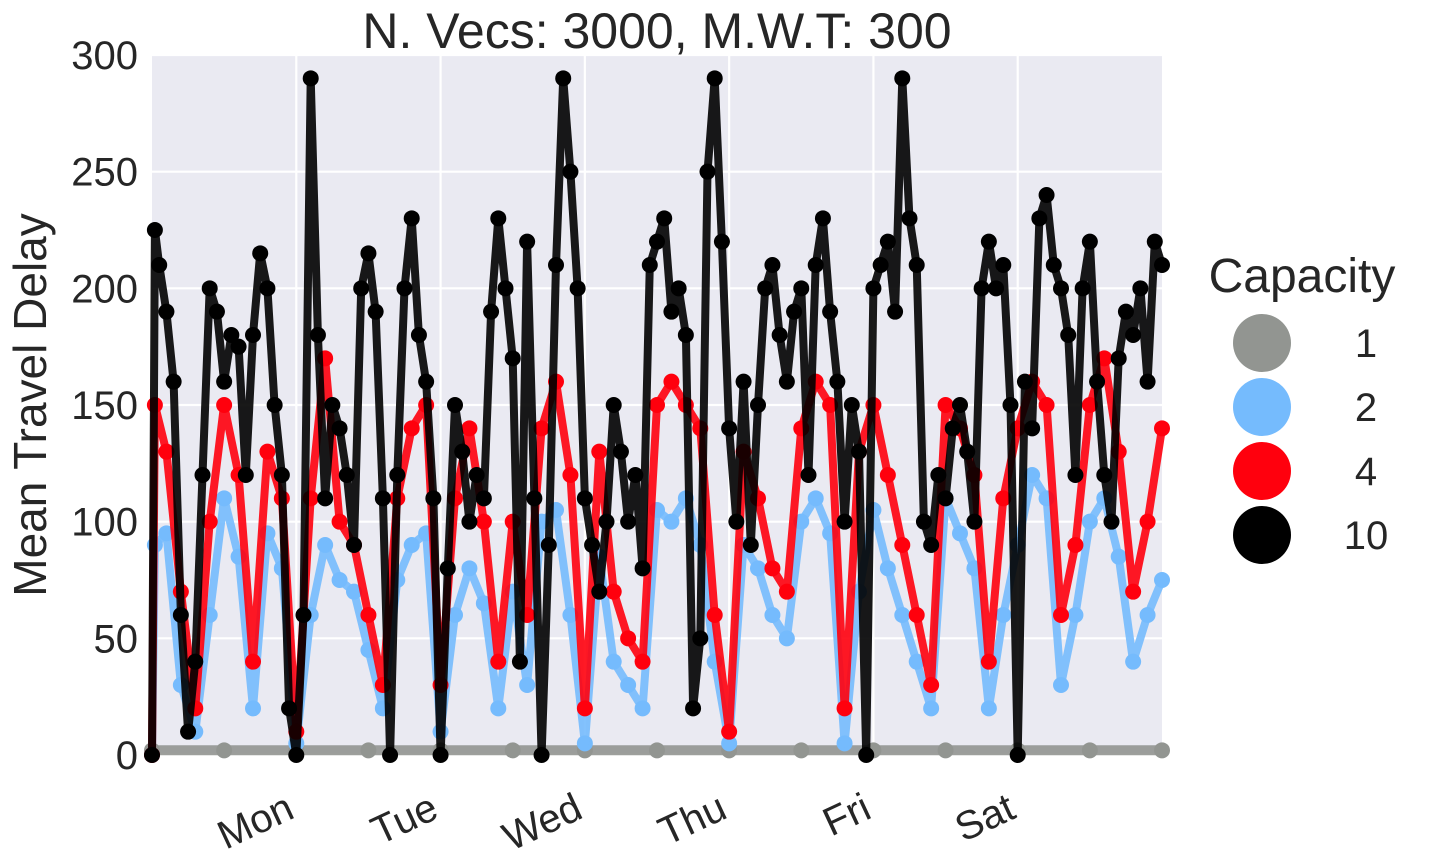  I want to click on y-tick-label: 0, so click(127, 756).